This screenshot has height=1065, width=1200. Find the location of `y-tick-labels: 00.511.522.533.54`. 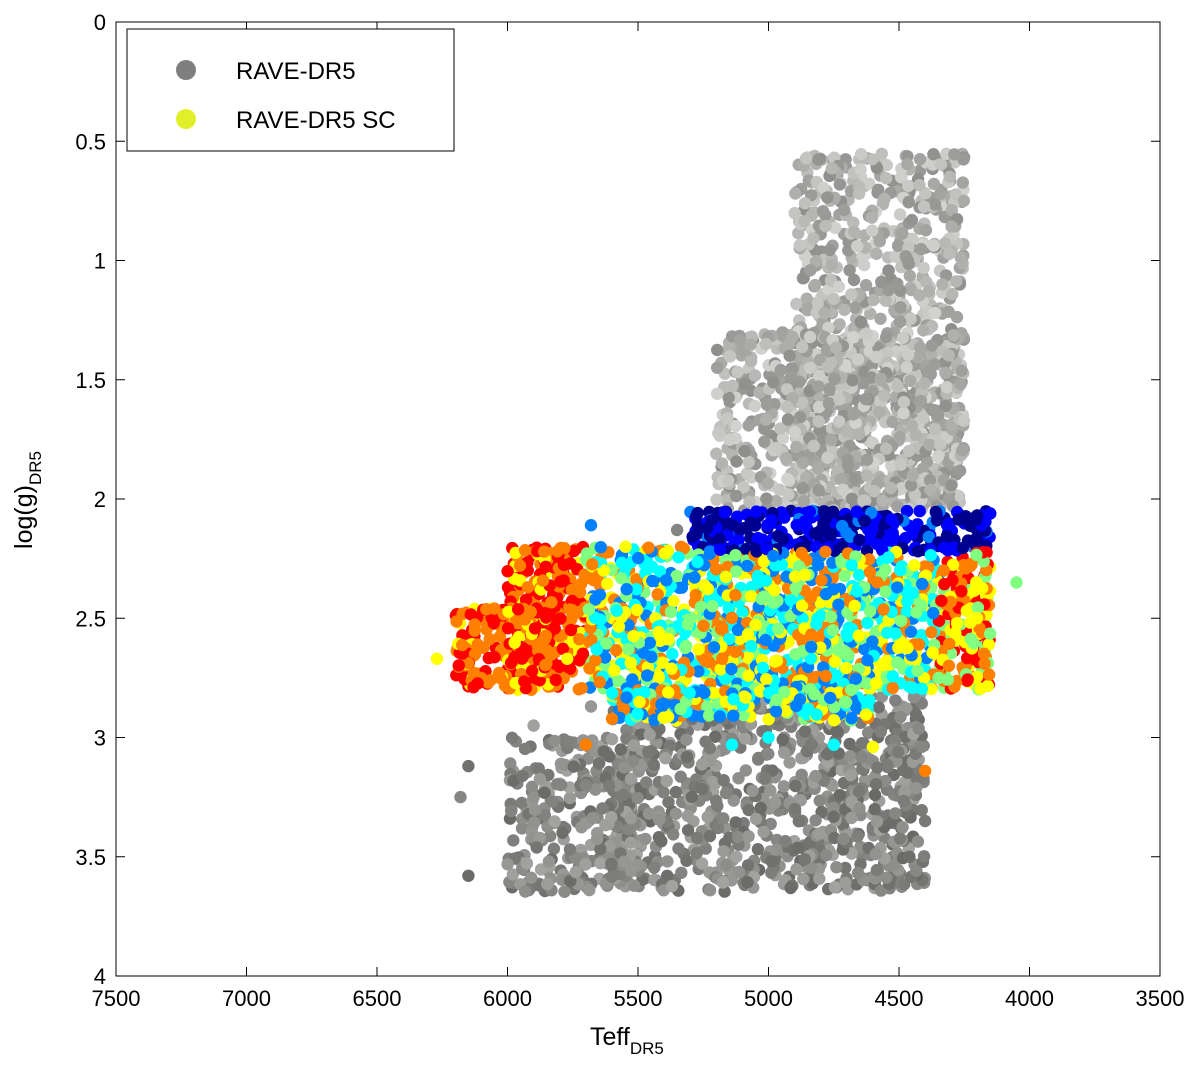

y-tick-labels: 00.511.522.533.54 is located at coordinates (90, 499).